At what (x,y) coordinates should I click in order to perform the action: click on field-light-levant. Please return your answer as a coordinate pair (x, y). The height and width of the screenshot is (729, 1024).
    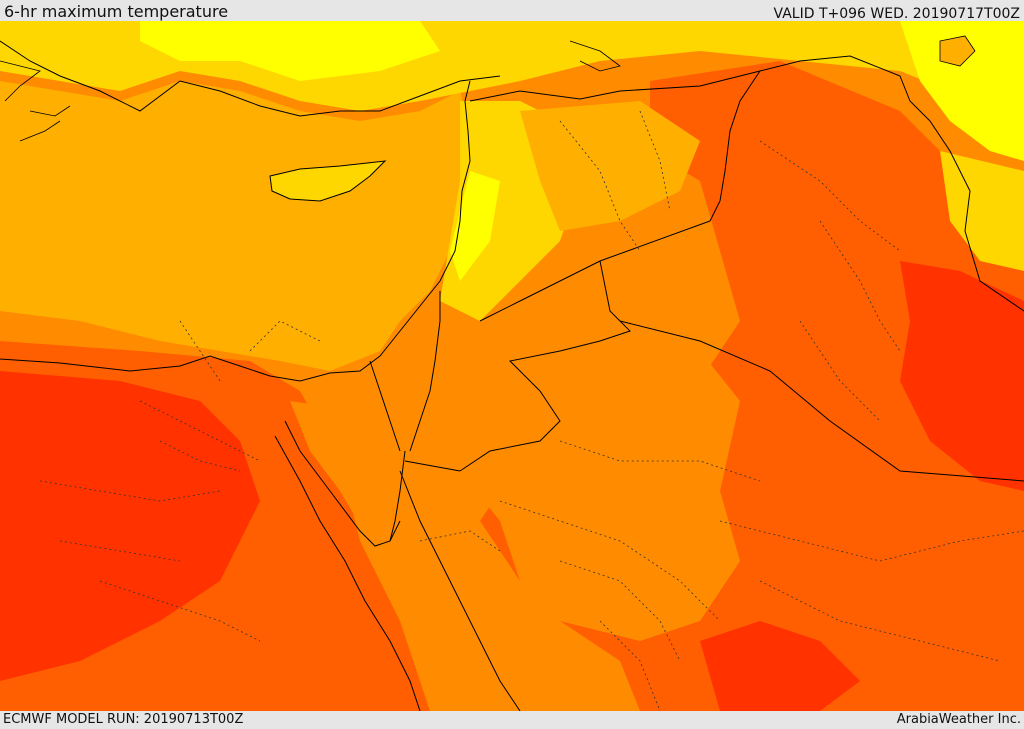
    Looking at the image, I should click on (475, 226).